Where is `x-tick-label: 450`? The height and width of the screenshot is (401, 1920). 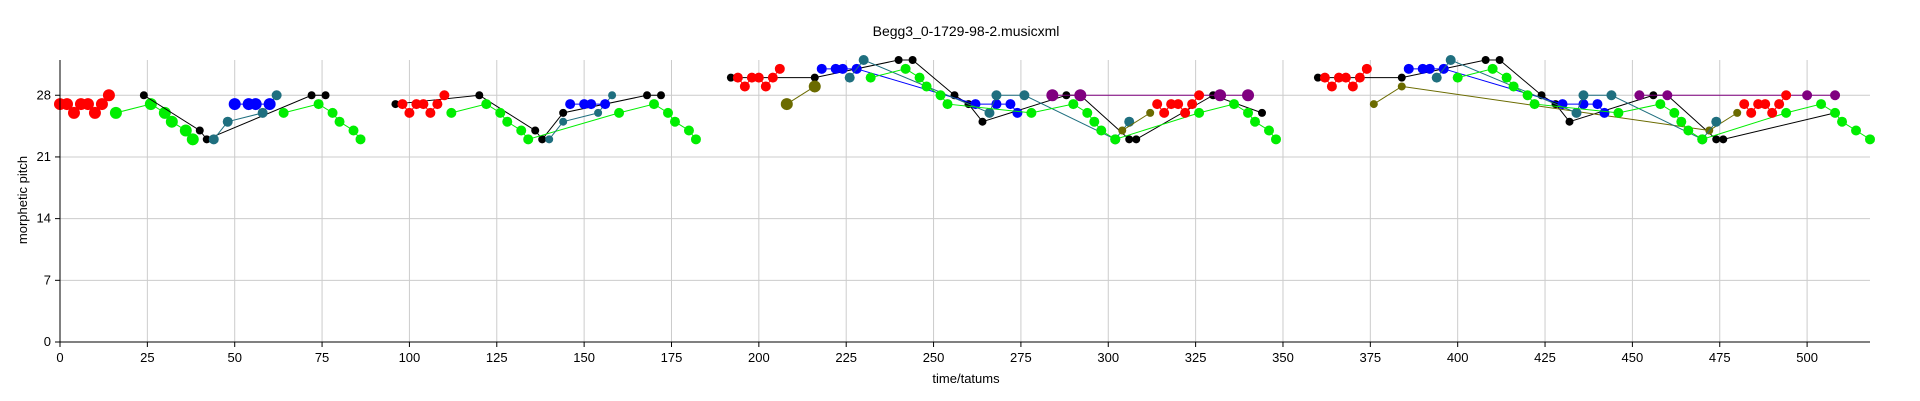 x-tick-label: 450 is located at coordinates (1633, 357).